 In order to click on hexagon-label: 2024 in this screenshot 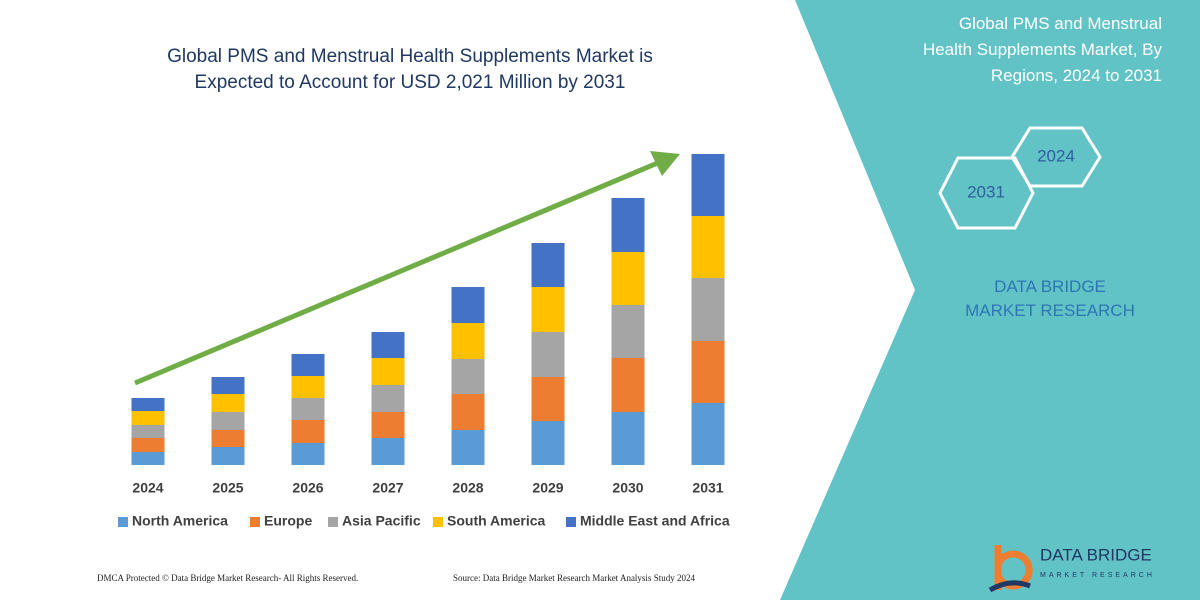, I will do `click(1056, 155)`.